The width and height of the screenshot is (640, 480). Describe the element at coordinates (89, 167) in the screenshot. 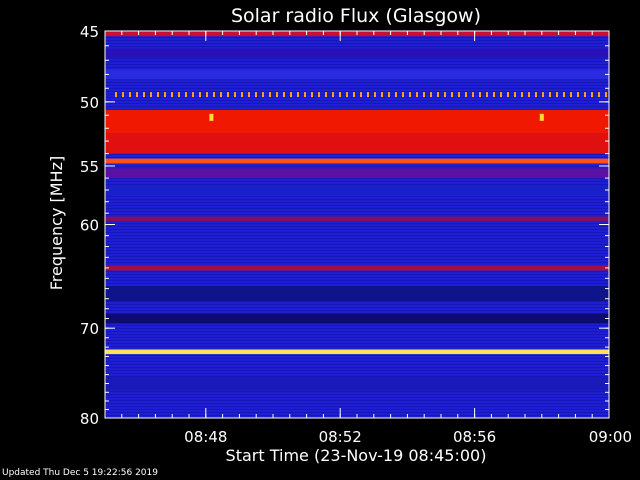

I see `y-tick-label: 55` at that location.